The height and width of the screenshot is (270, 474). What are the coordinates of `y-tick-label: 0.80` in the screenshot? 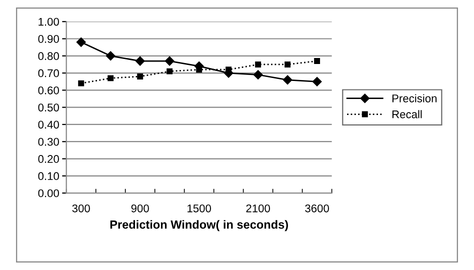 It's located at (48, 56).